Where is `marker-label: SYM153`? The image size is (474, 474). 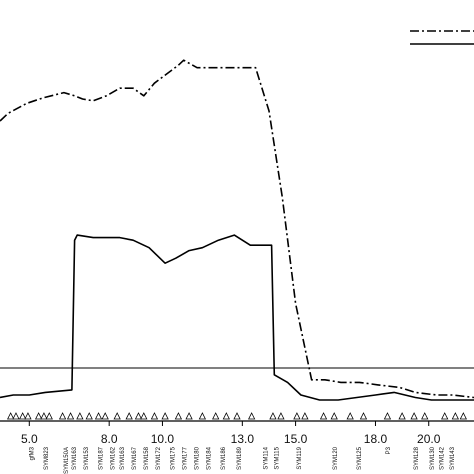
marker-label: SYM153 is located at coordinates (87, 458).